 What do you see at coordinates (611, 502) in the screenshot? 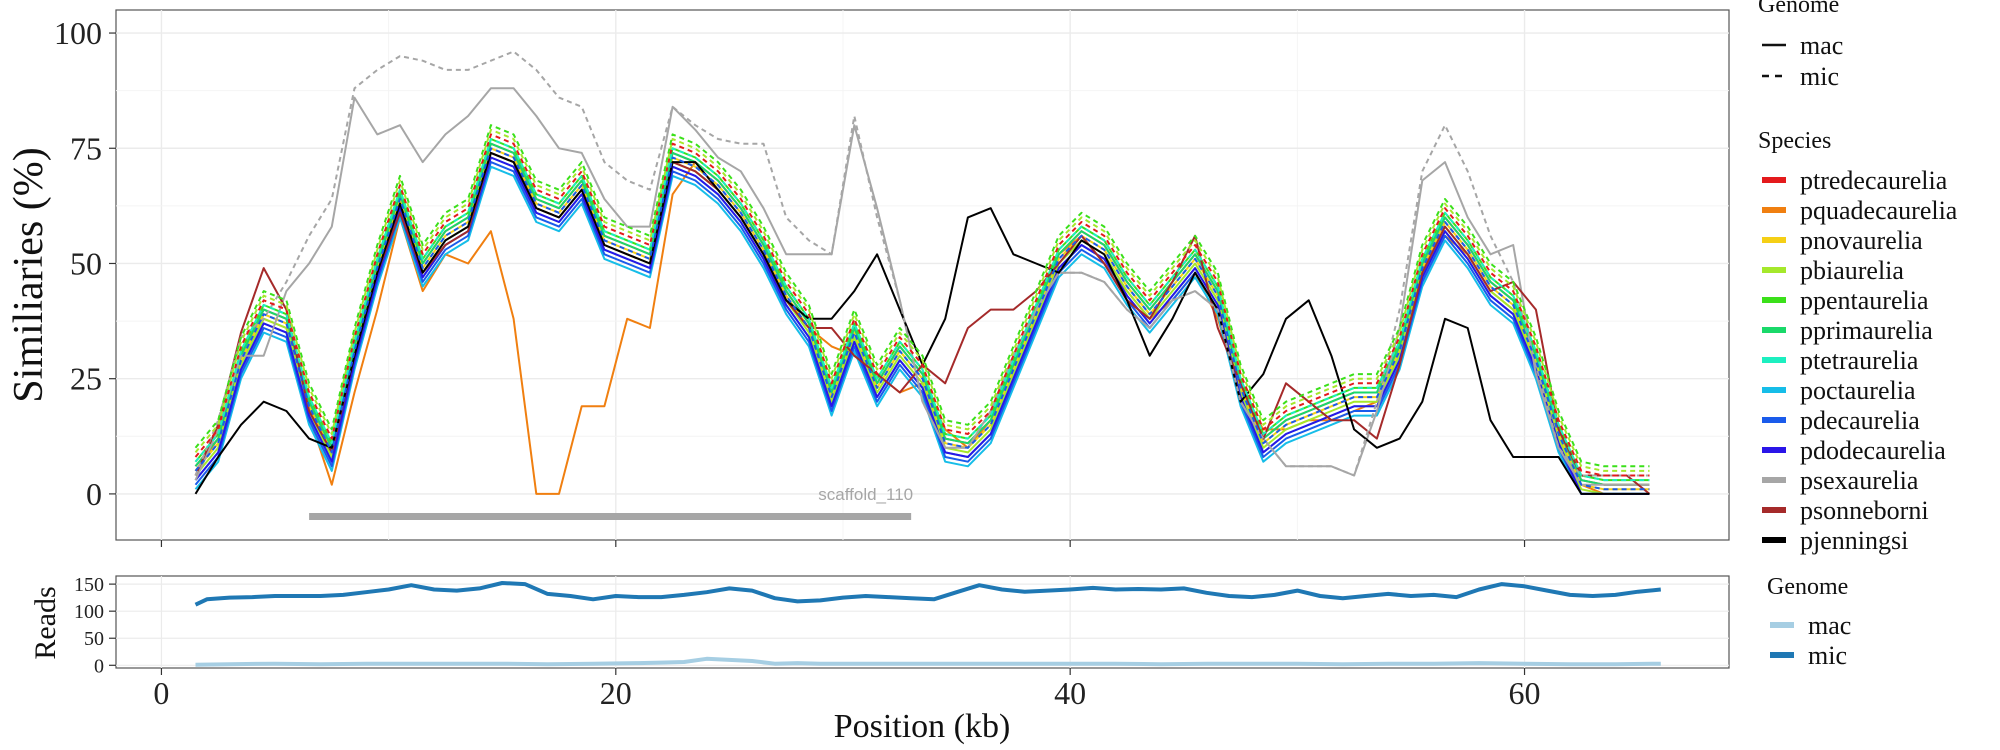
I see `scaffold-annotation: scaffold_110` at bounding box center [611, 502].